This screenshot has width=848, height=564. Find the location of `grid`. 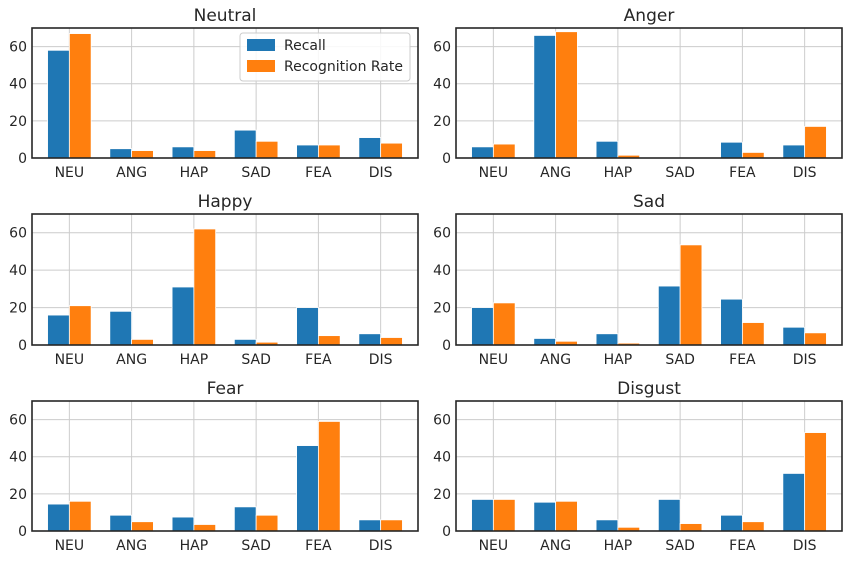

grid is located at coordinates (649, 93).